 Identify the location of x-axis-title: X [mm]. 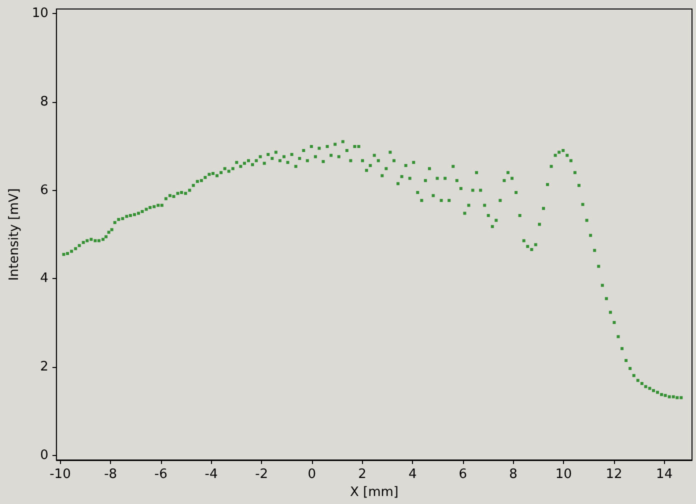
(374, 492).